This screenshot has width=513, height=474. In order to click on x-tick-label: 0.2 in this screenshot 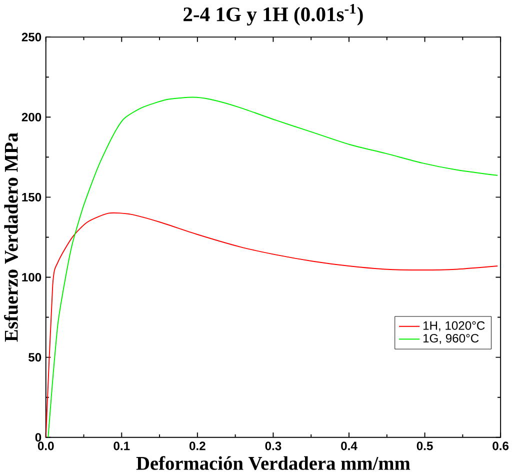, I will do `click(198, 446)`.